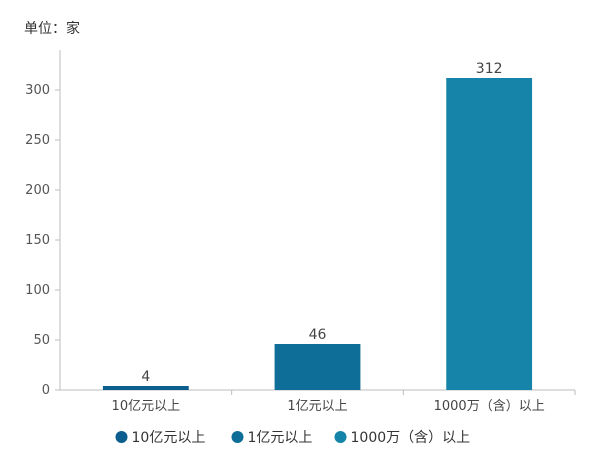  Describe the element at coordinates (52, 29) in the screenshot. I see `unit-label: 单位：家` at that location.